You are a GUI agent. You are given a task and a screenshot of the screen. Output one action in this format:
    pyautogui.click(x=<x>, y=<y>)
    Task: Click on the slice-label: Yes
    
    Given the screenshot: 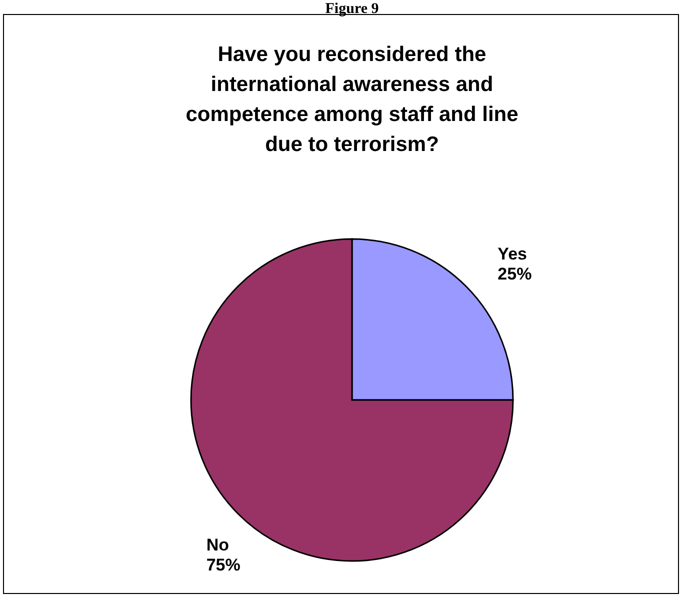 What is the action you would take?
    pyautogui.click(x=512, y=254)
    